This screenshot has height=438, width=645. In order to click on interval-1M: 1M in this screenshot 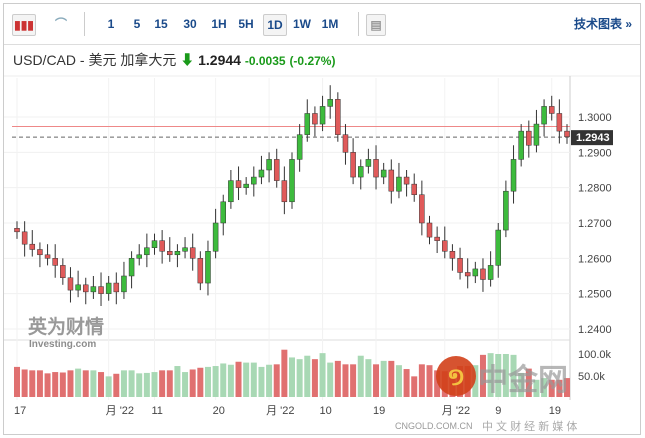, I will do `click(330, 24)`.